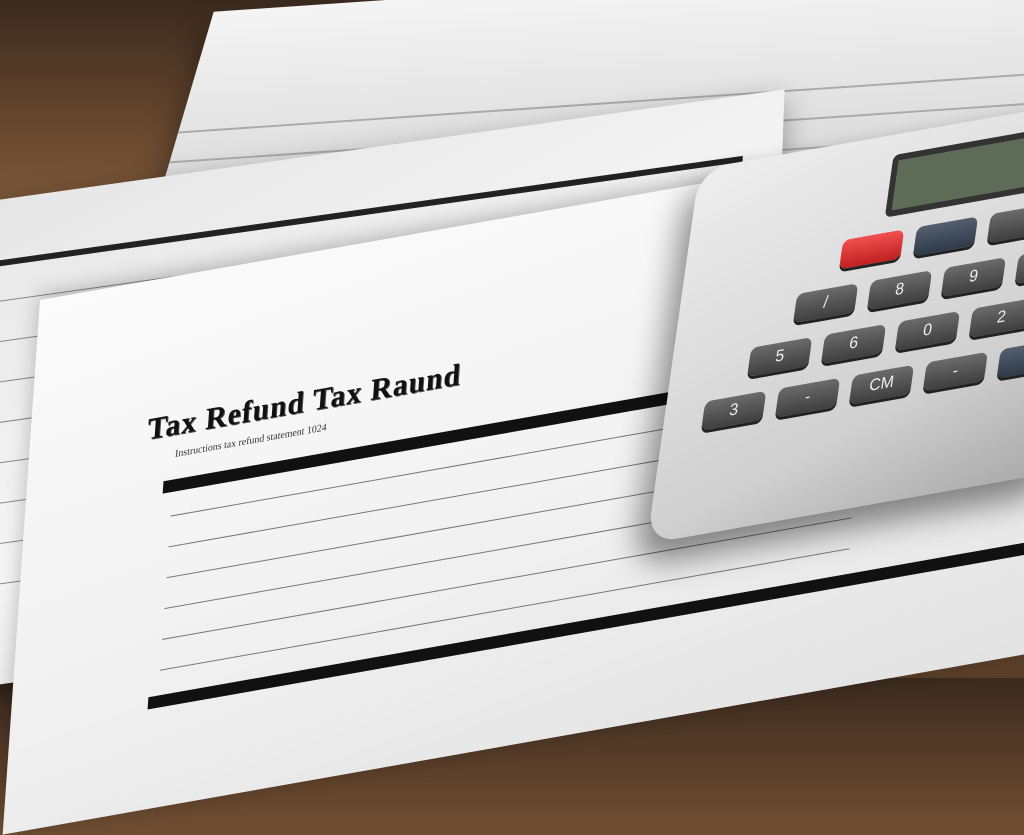  I want to click on calculator-key: 0, so click(927, 330).